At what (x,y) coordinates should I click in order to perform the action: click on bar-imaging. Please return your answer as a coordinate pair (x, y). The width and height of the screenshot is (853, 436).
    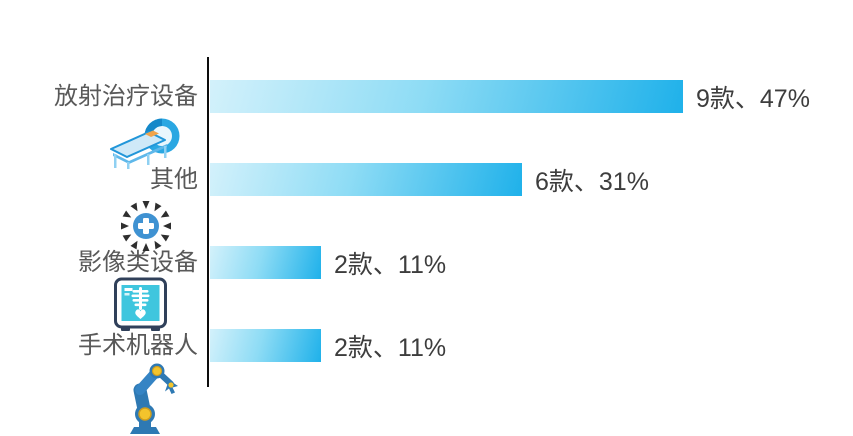
    Looking at the image, I should click on (265, 262).